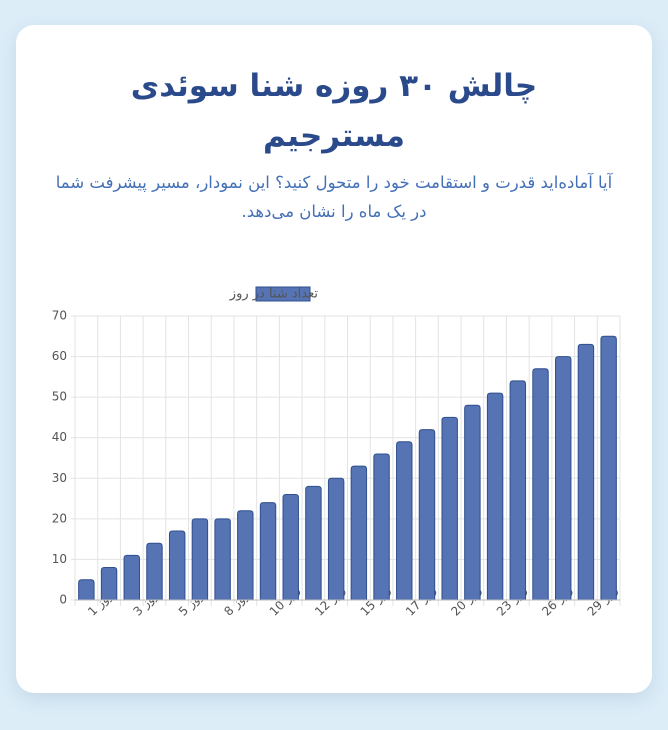  What do you see at coordinates (59, 559) in the screenshot?
I see `y-tick-label: 10` at bounding box center [59, 559].